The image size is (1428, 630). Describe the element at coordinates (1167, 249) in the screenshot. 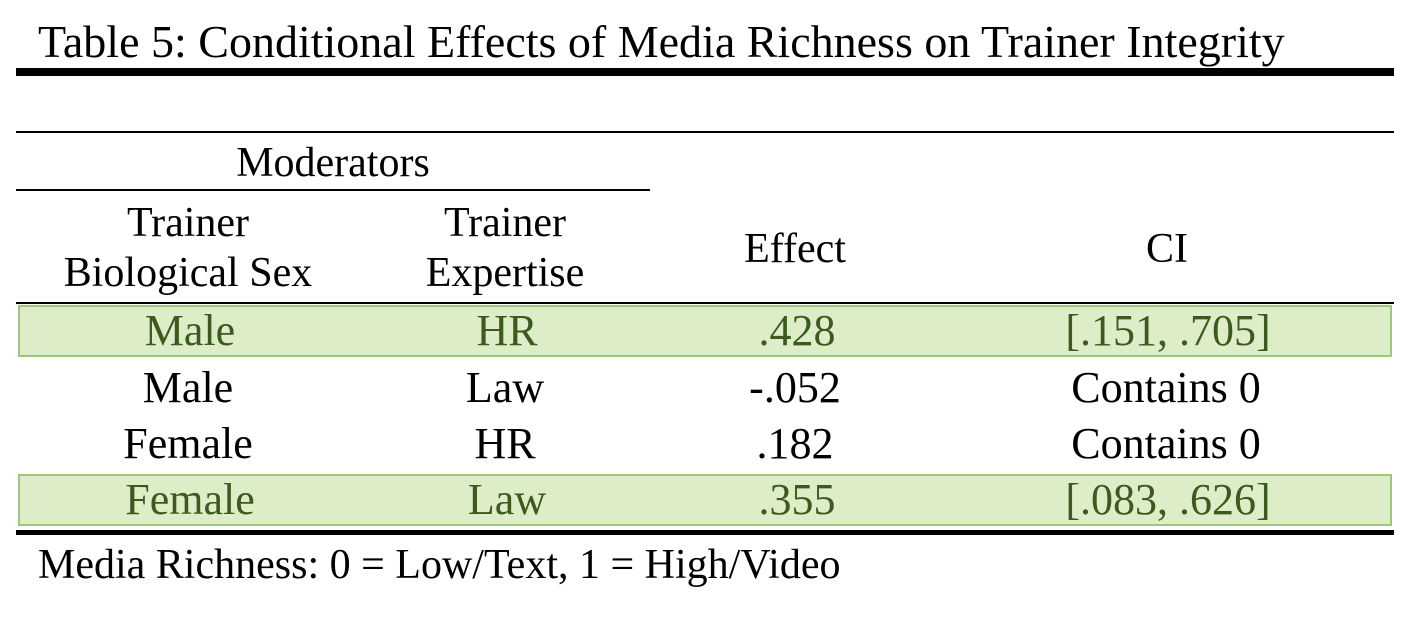

I see `column-header-ci: CI` at that location.